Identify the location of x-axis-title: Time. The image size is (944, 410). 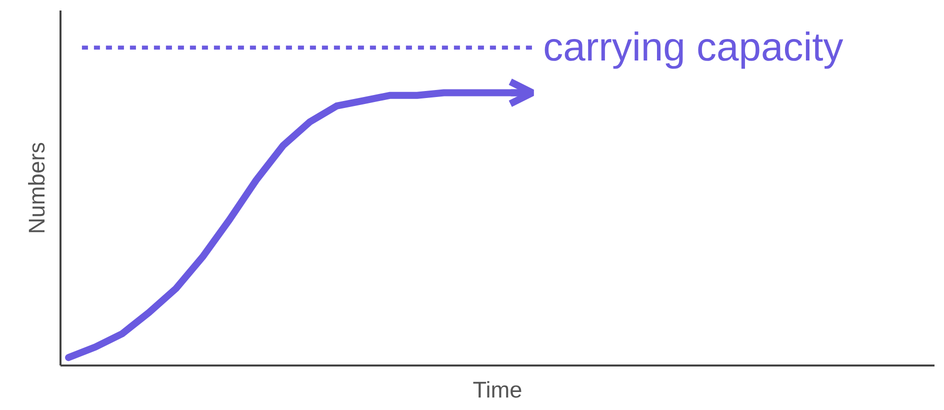
(497, 389).